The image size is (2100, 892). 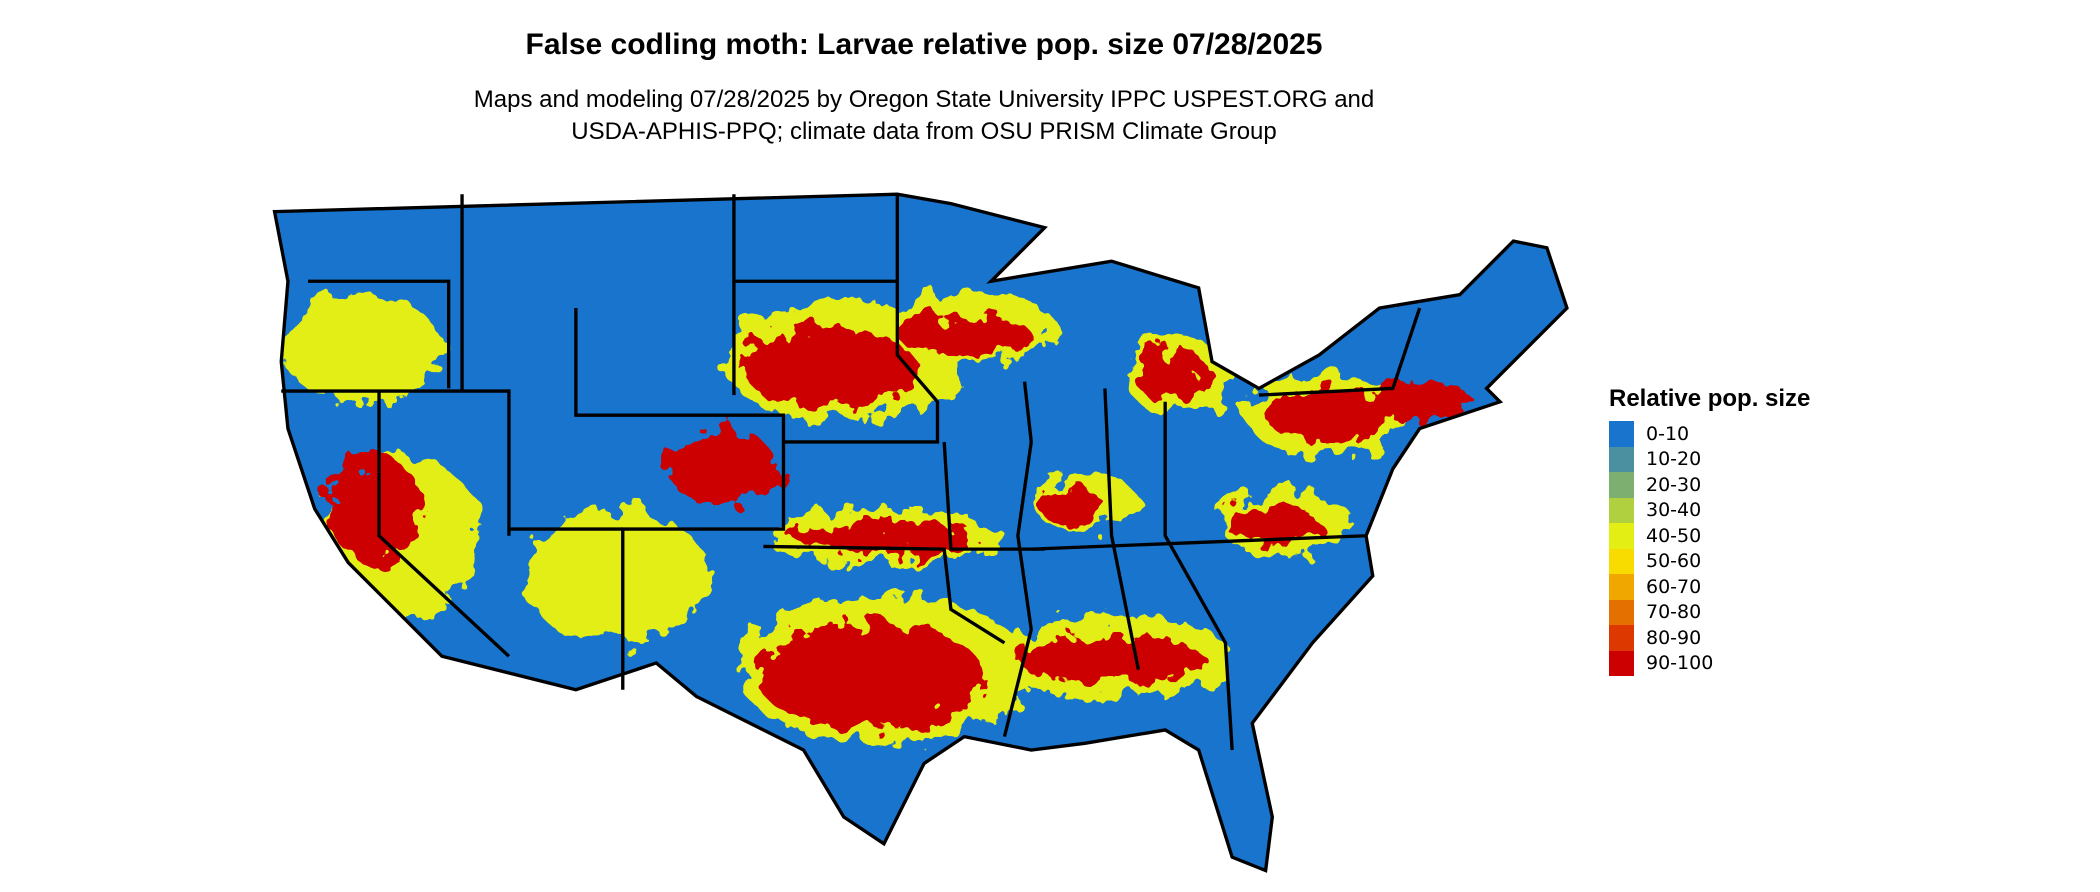 What do you see at coordinates (1674, 637) in the screenshot?
I see `legend-label: 80-90` at bounding box center [1674, 637].